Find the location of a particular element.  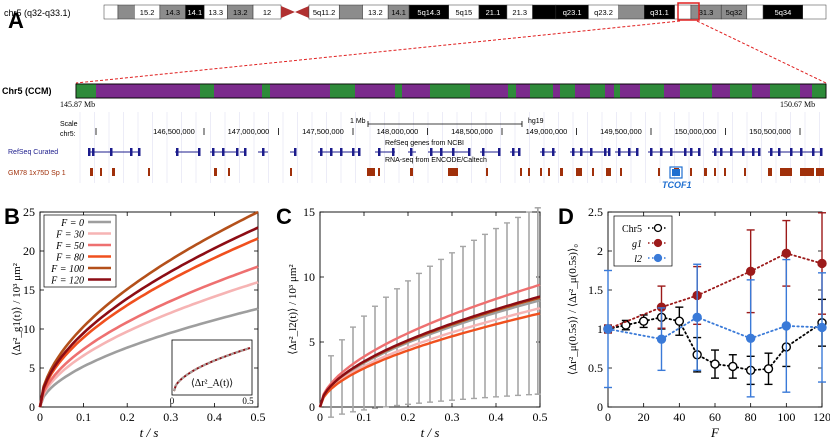

ccm-segment is located at coordinates (617, 91).